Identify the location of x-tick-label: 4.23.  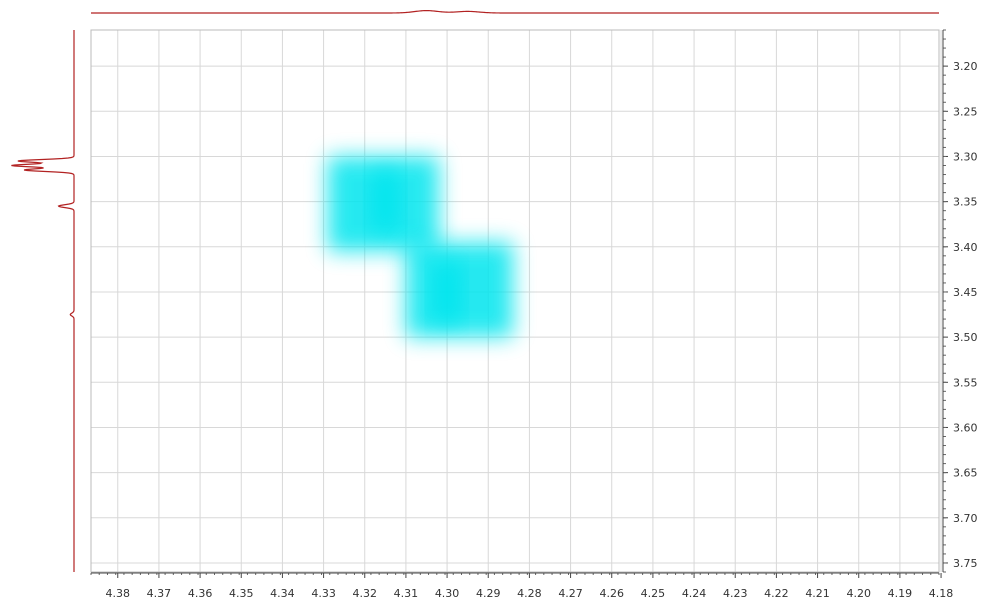
(735, 593).